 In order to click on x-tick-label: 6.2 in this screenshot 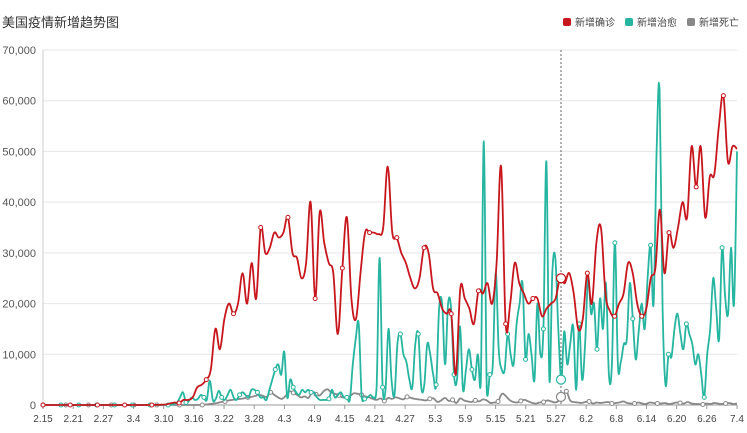, I will do `click(586, 419)`.